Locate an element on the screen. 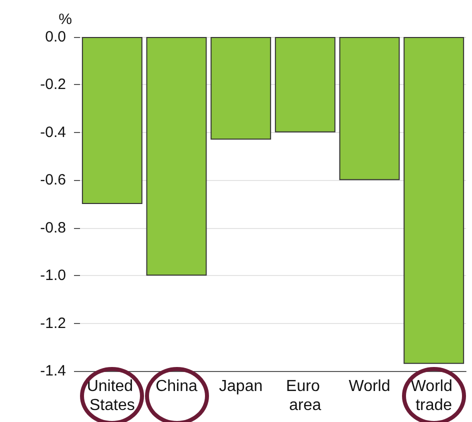 The width and height of the screenshot is (472, 422). y-tick-label: -0.8 is located at coordinates (53, 227).